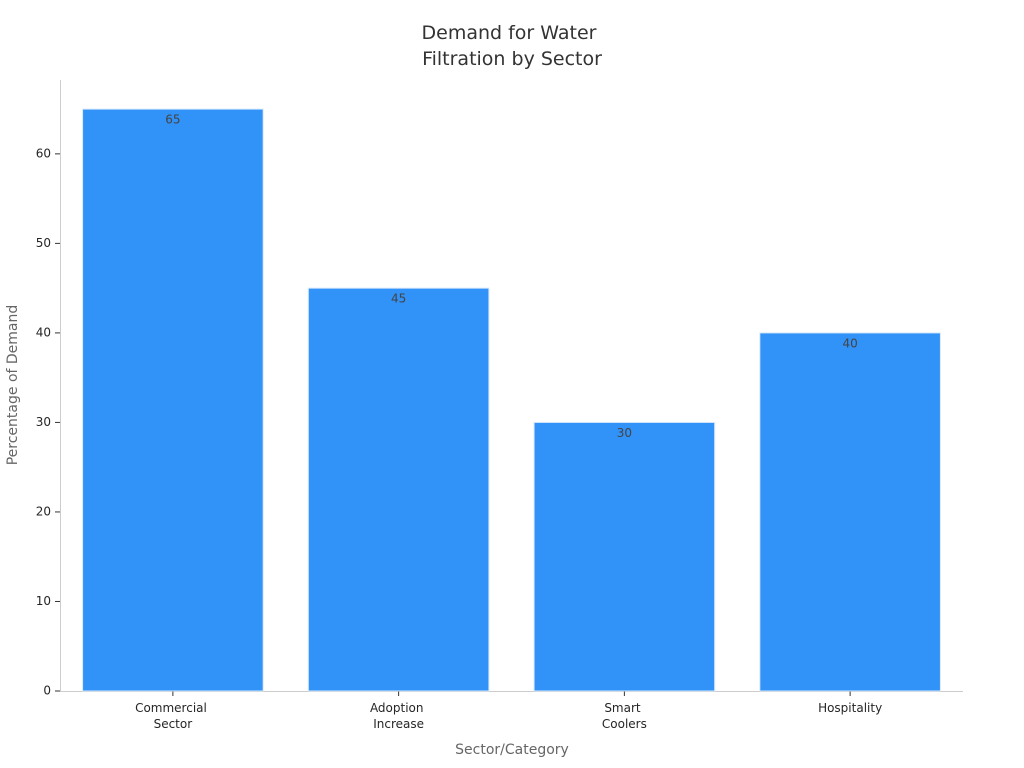 This screenshot has width=1024, height=768. Describe the element at coordinates (47, 691) in the screenshot. I see `y-tick-label: 0` at that location.